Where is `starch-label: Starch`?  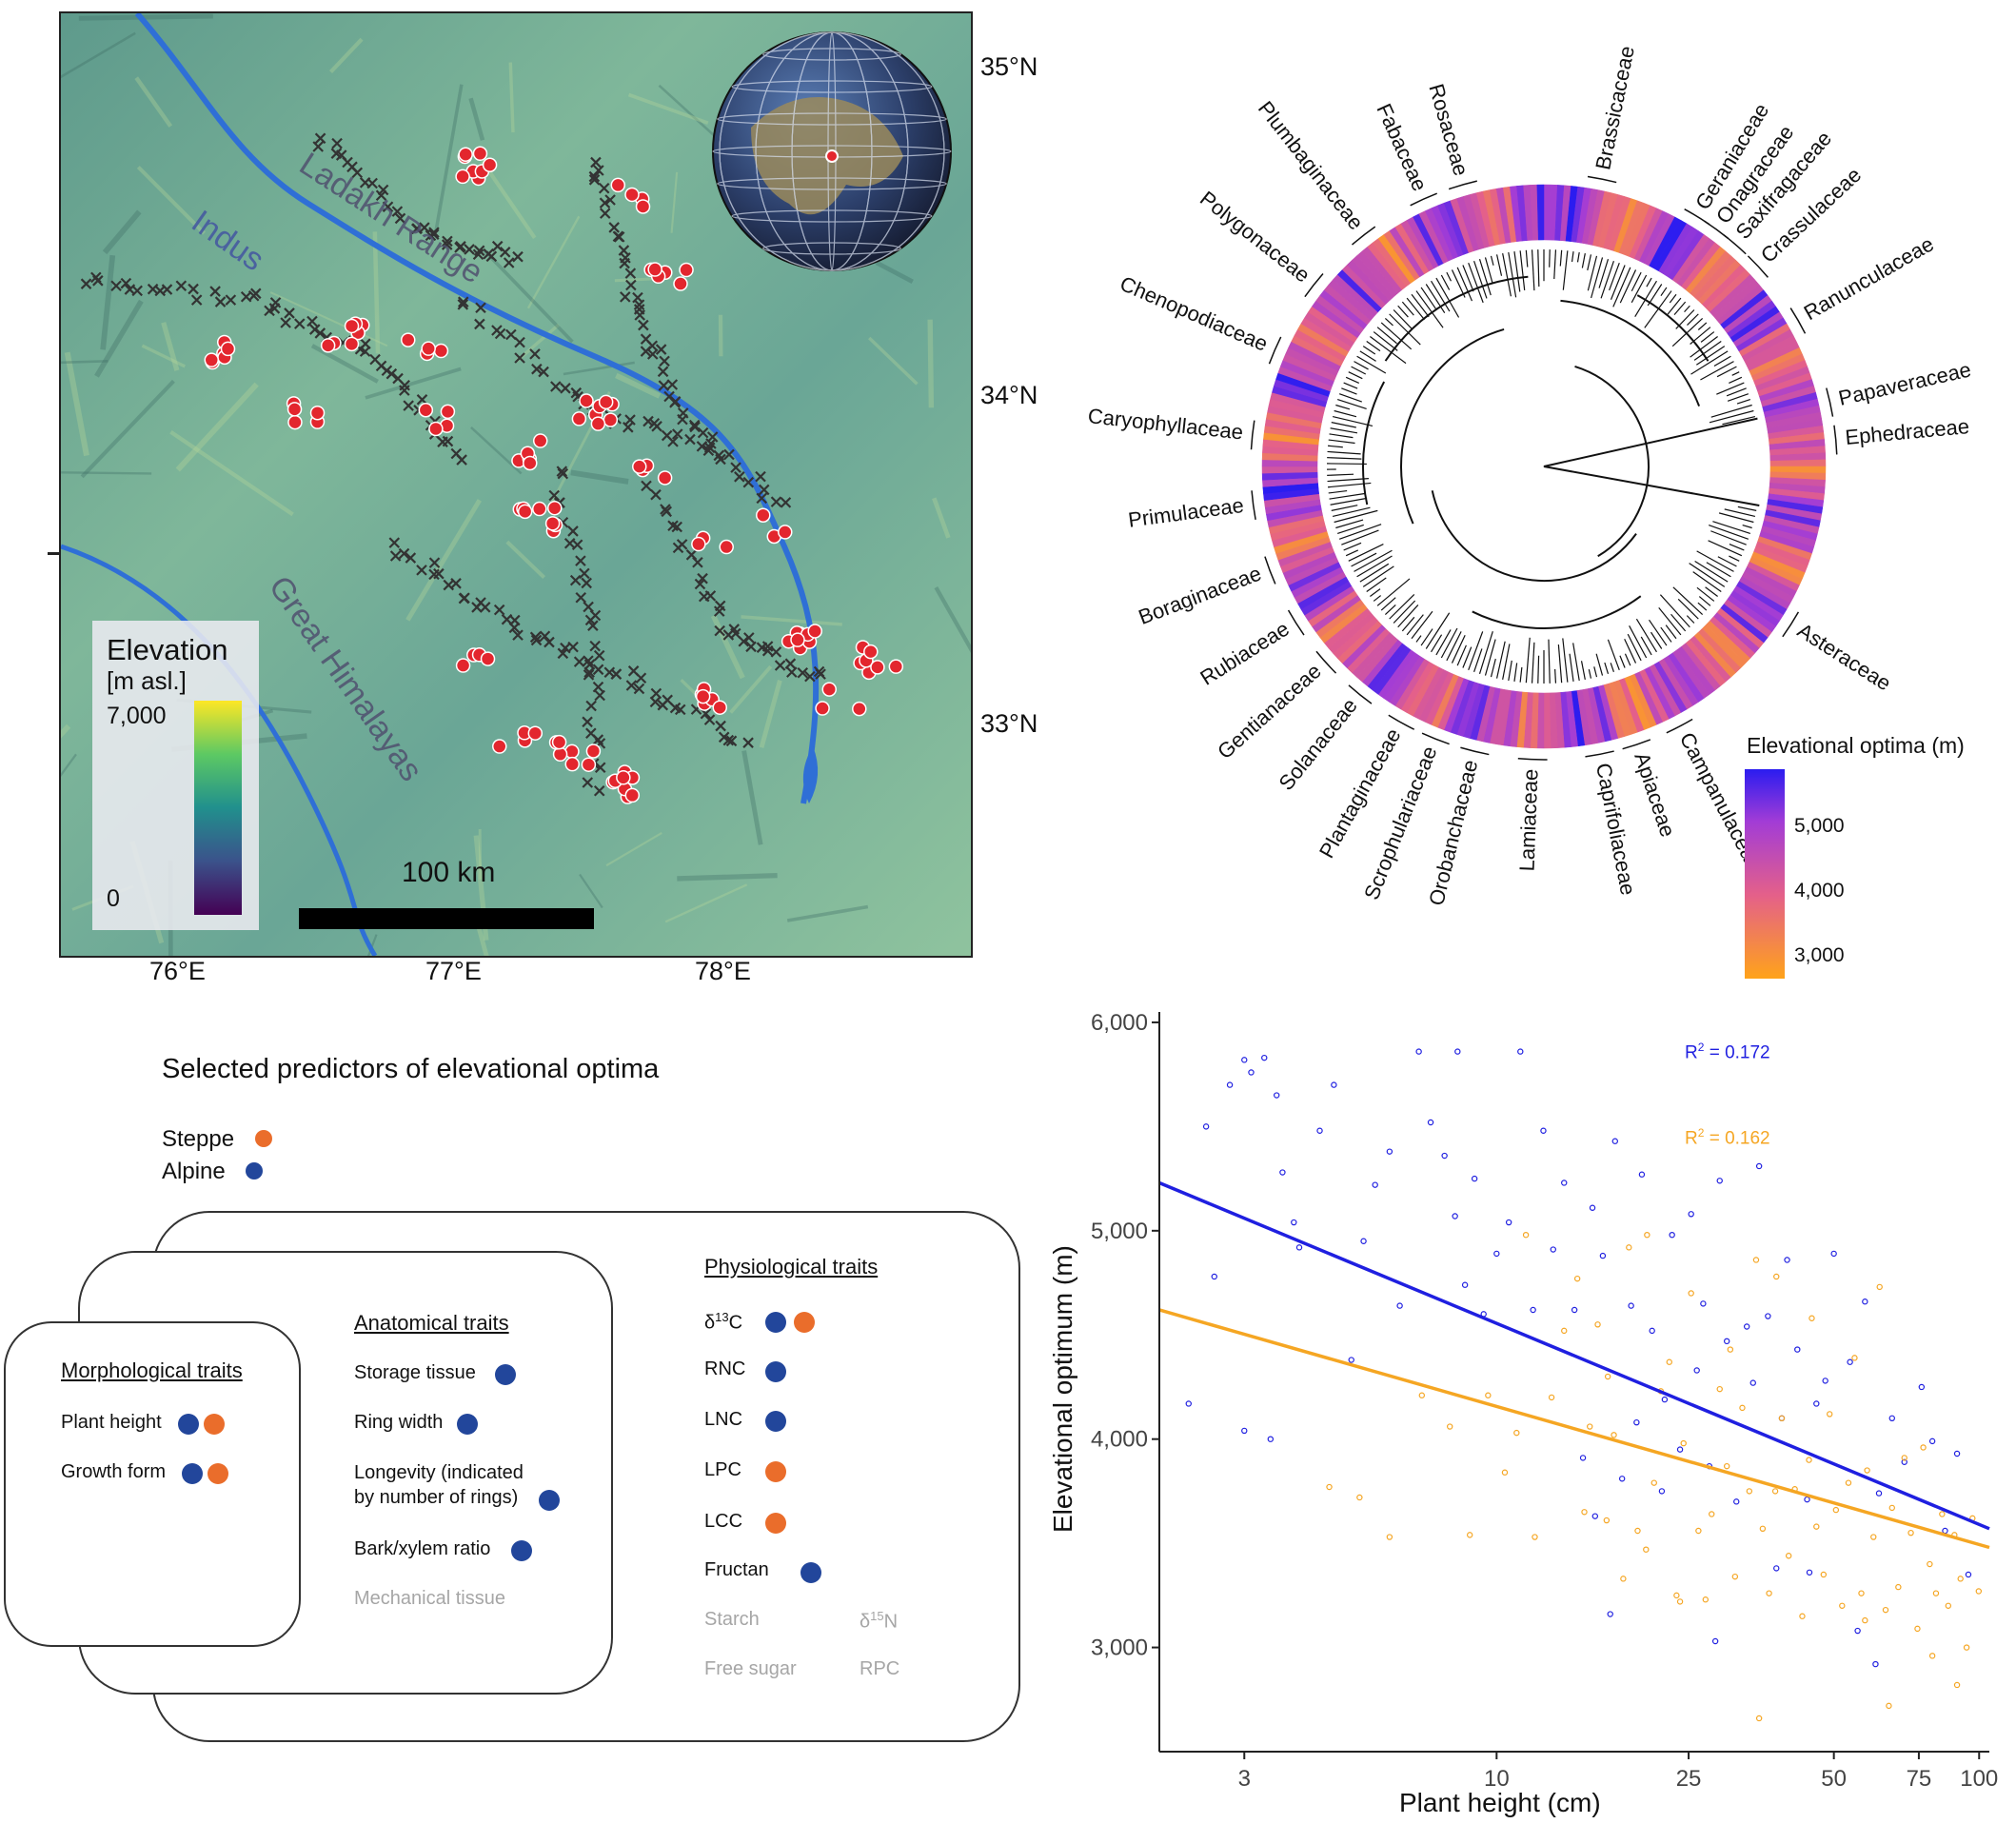 starch-label: Starch is located at coordinates (732, 1620).